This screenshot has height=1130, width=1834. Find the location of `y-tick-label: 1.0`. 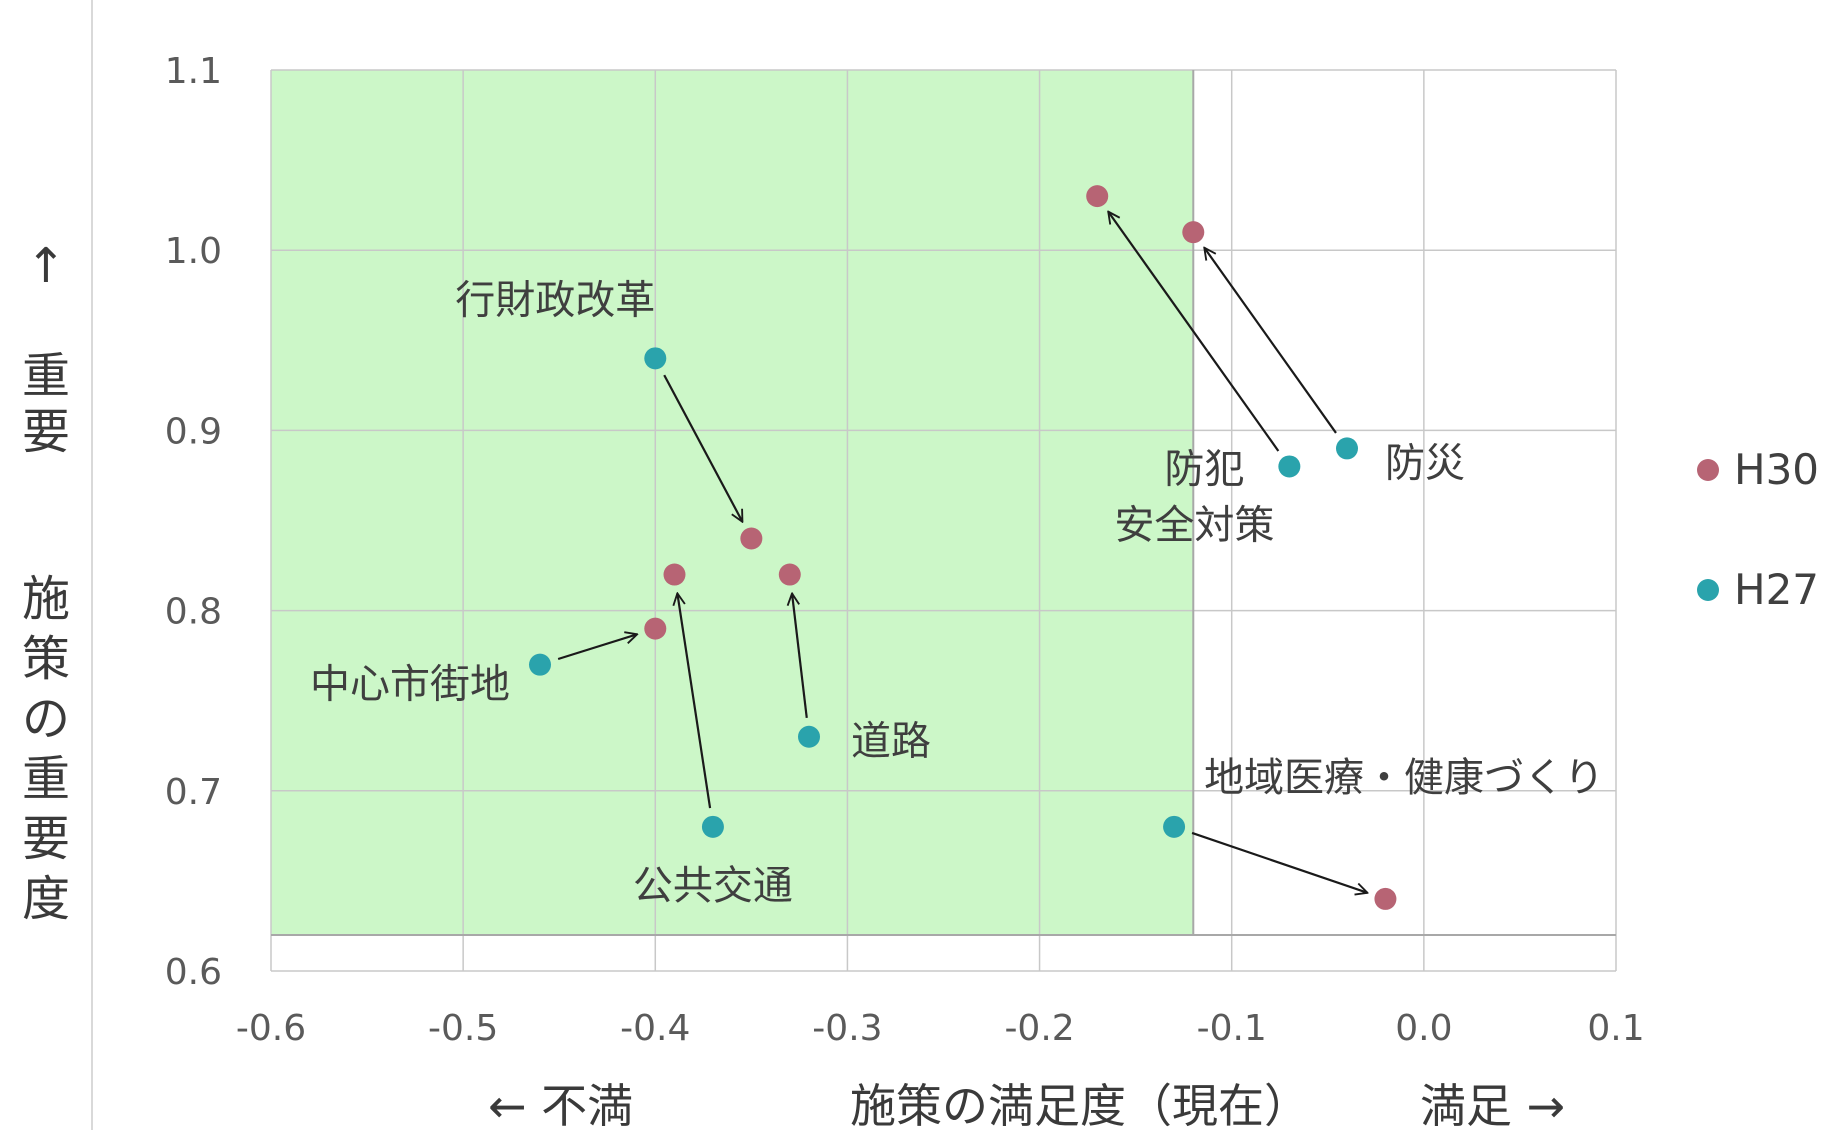

y-tick-label: 1.0 is located at coordinates (193, 251).